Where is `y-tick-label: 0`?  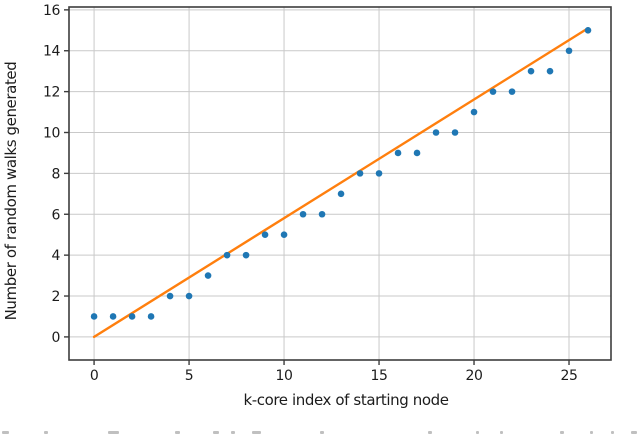
y-tick-label: 0 is located at coordinates (55, 338).